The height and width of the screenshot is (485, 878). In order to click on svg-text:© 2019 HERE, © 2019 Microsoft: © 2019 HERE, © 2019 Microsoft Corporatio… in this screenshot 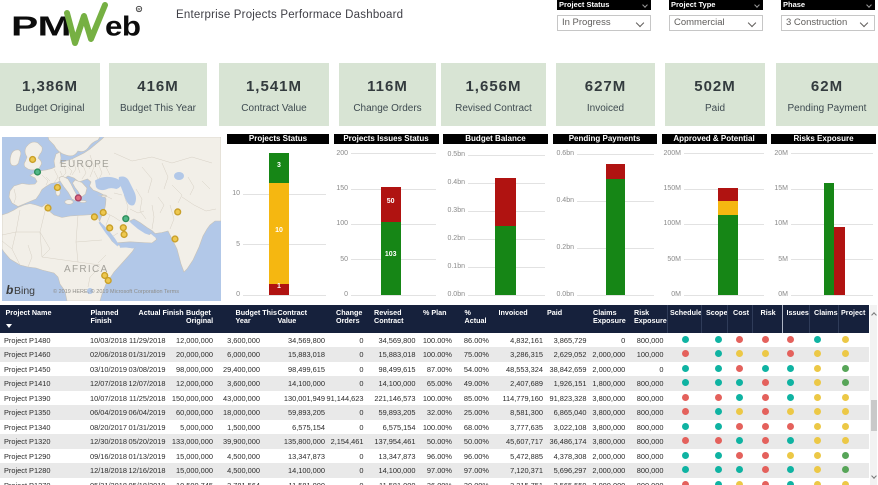, I will do `click(116, 291)`.